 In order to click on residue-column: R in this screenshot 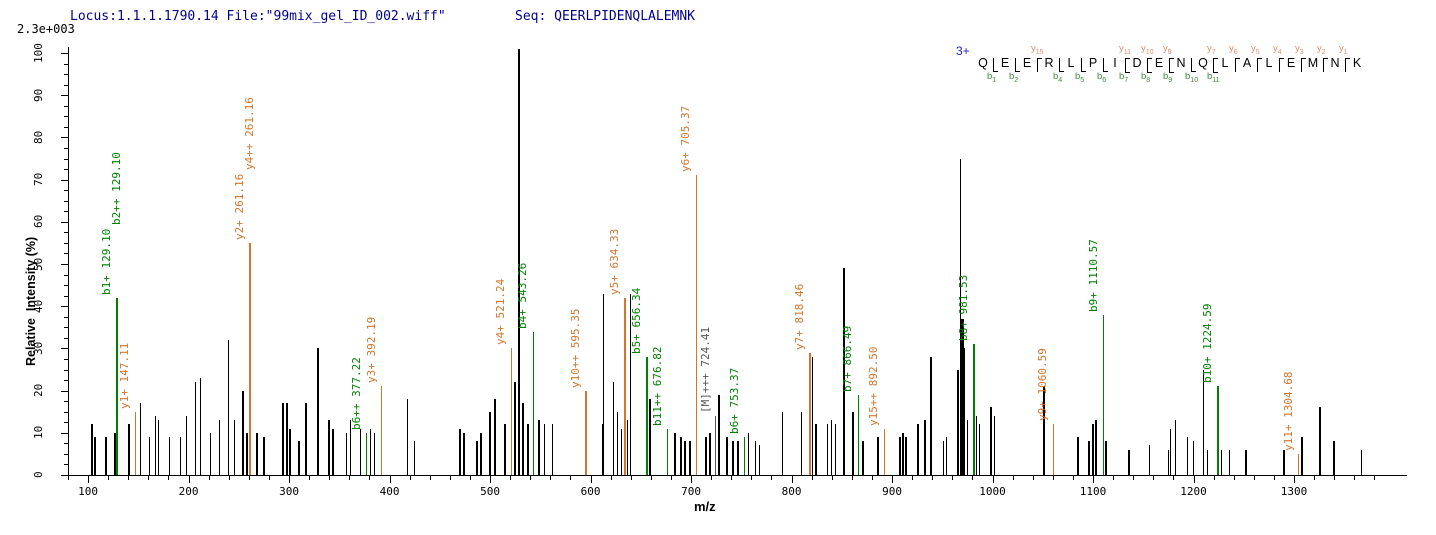, I will do `click(1049, 63)`.